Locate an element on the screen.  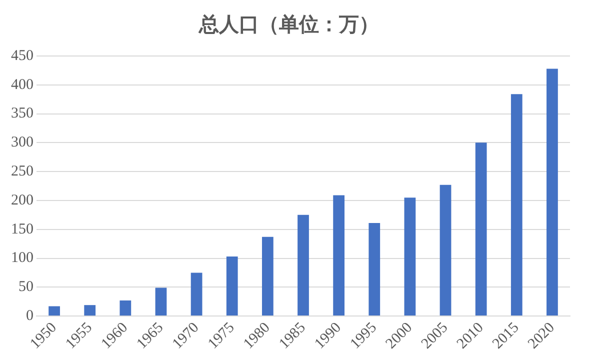
y-tick-label: 400 is located at coordinates (22, 84).